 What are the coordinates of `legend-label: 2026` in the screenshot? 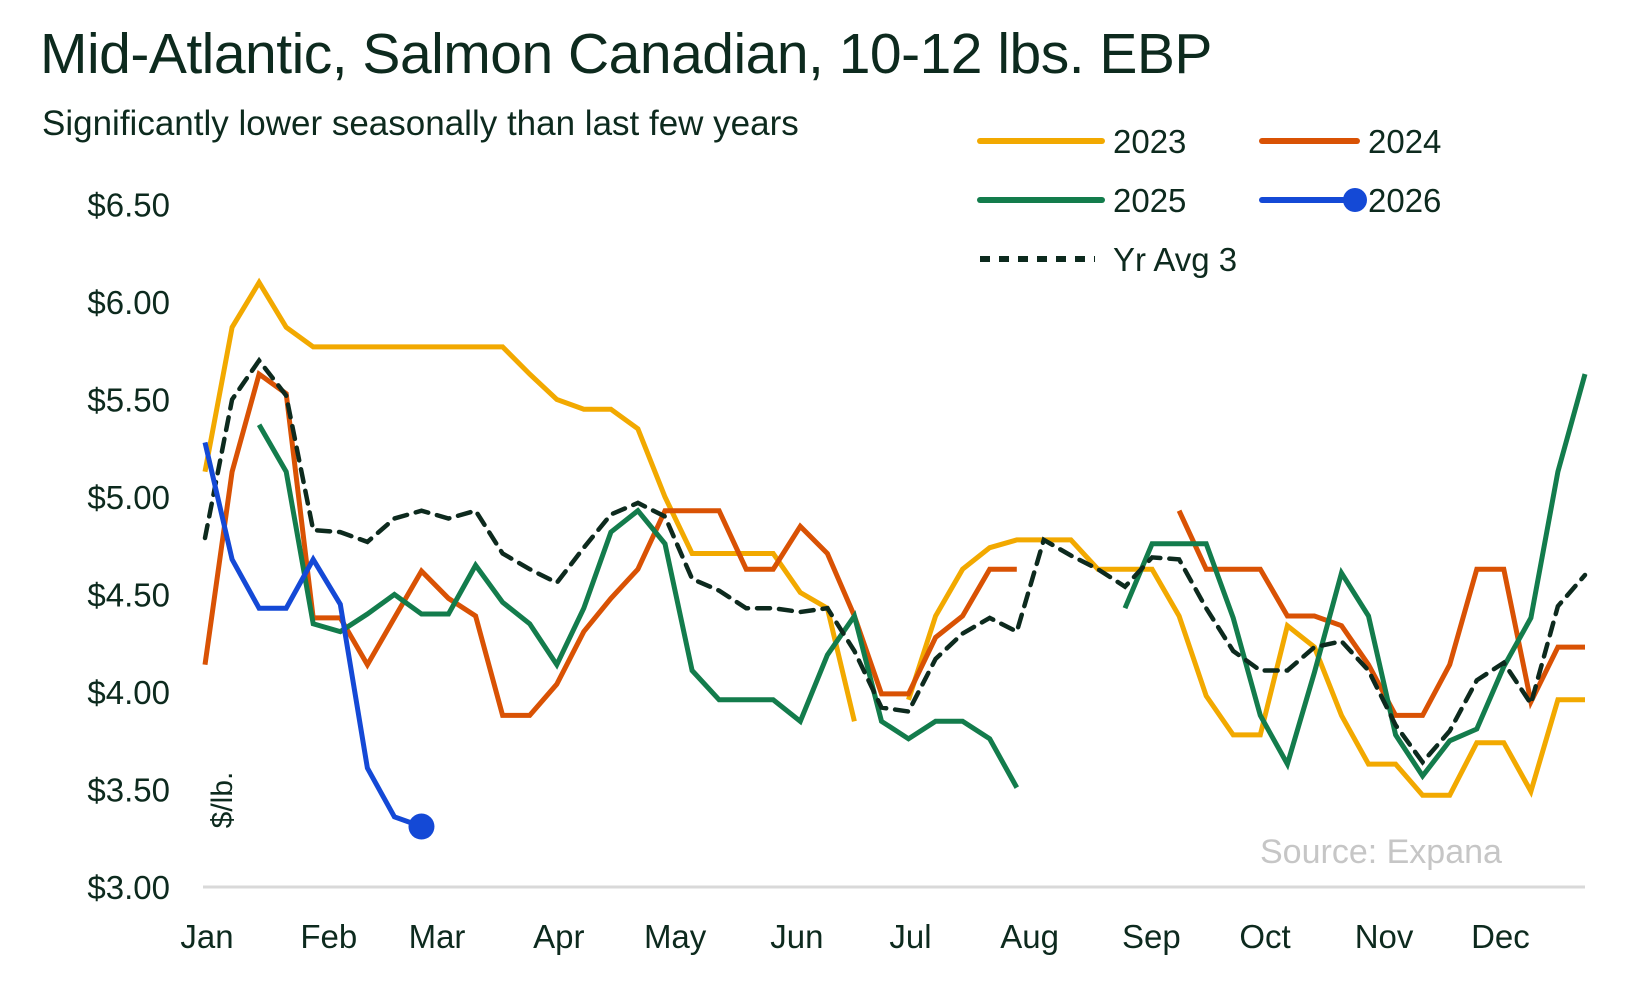 It's located at (1404, 200).